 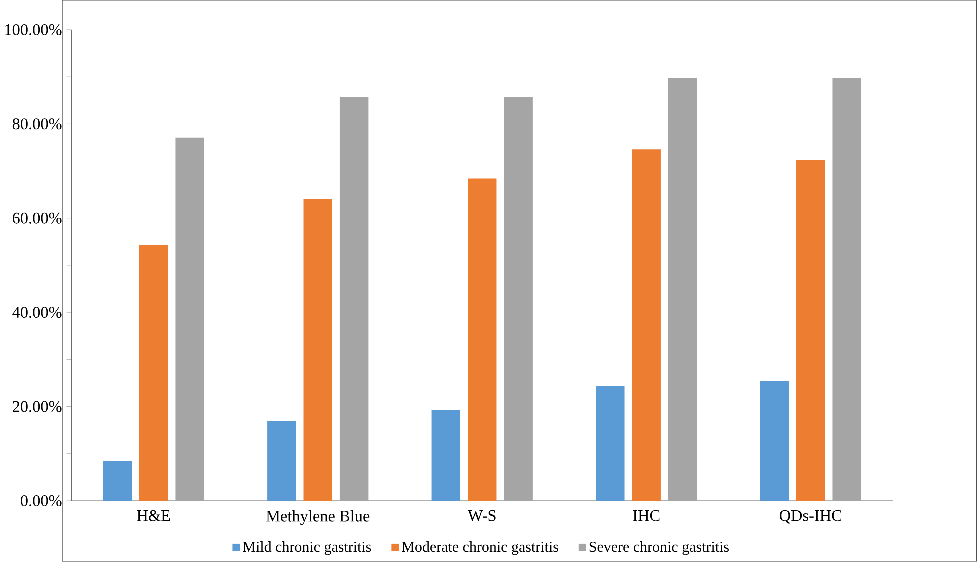 I want to click on y-tick-label: 40.00%, so click(x=37, y=312).